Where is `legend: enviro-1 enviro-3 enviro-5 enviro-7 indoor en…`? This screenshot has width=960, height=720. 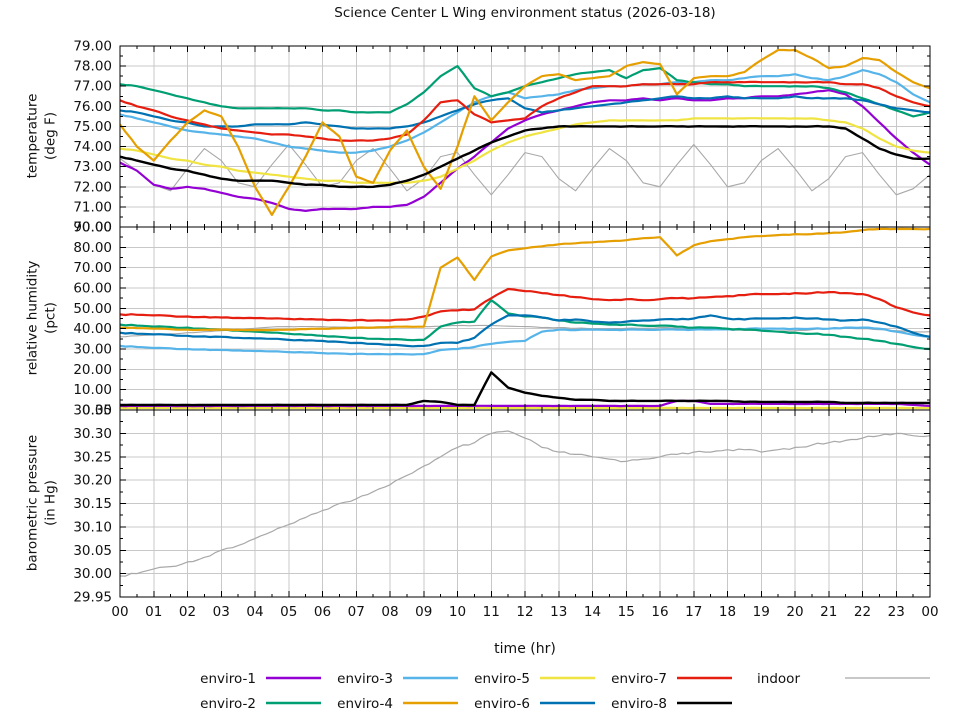 legend: enviro-1 enviro-3 enviro-5 enviro-7 indoor en… is located at coordinates (565, 691).